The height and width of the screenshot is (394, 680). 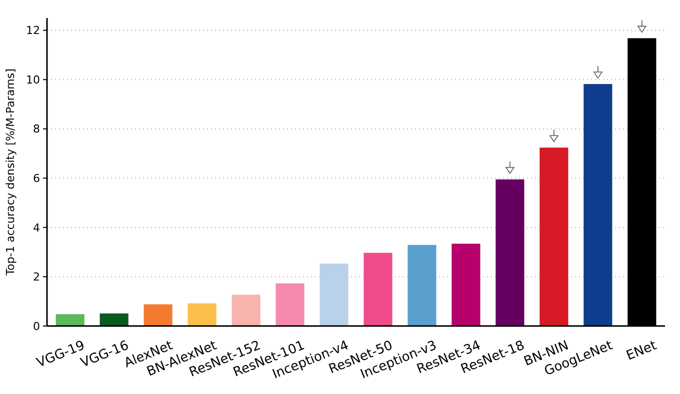 What do you see at coordinates (36, 129) in the screenshot?
I see `y-tick-label: 8` at bounding box center [36, 129].